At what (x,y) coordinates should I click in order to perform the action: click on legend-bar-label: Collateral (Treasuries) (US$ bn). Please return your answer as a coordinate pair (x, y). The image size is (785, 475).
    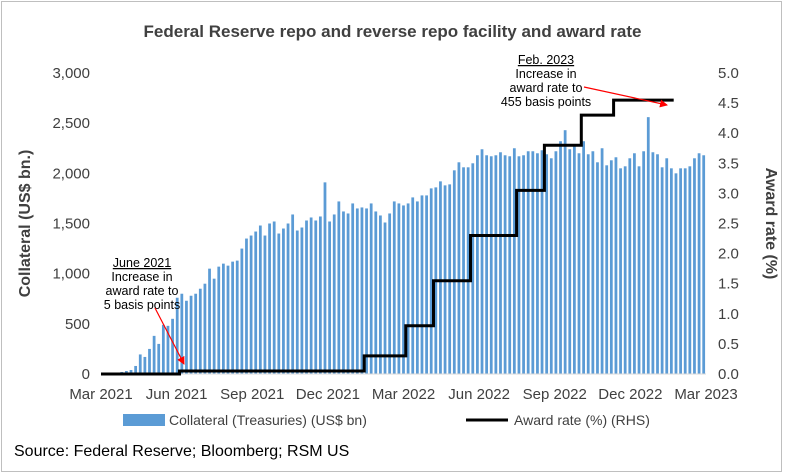
    Looking at the image, I should click on (268, 420).